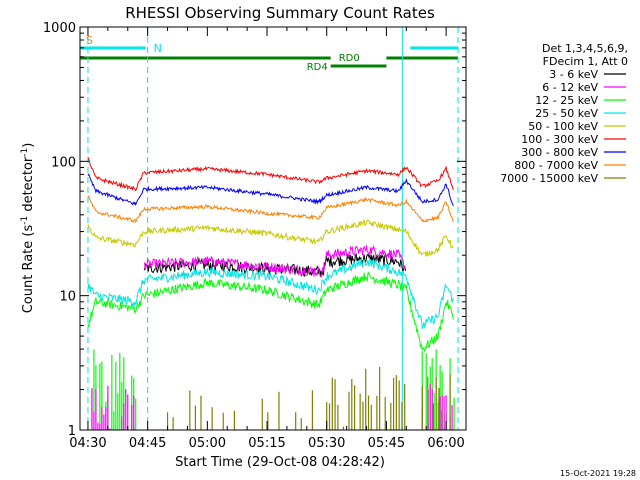 The image size is (640, 480). What do you see at coordinates (559, 139) in the screenshot?
I see `legend-entry-label: 100 - 300 keV` at bounding box center [559, 139].